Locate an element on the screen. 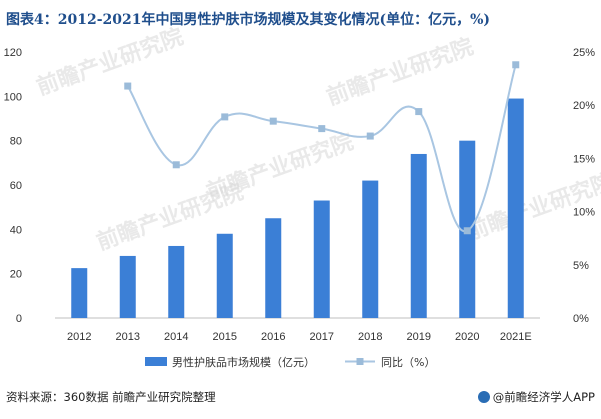  x-tick-label: 2016 is located at coordinates (273, 337).